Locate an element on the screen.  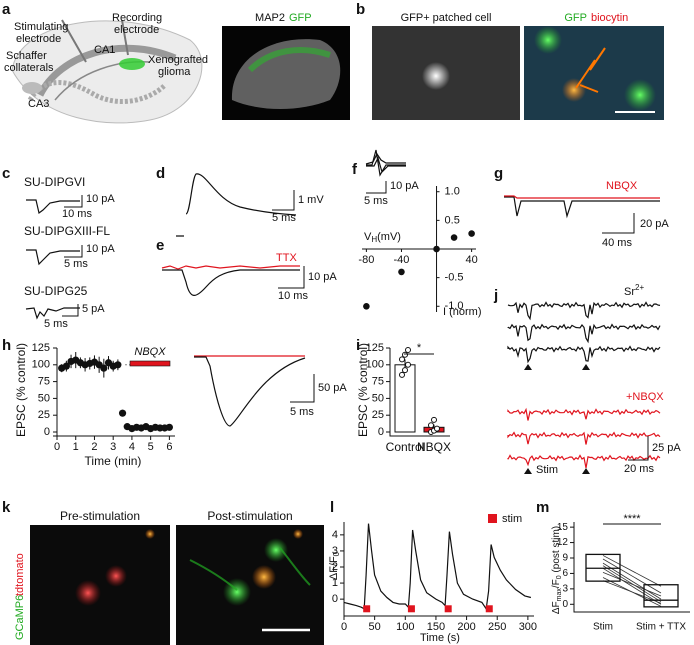
y-tick-label: 100 is located at coordinates (375, 365).